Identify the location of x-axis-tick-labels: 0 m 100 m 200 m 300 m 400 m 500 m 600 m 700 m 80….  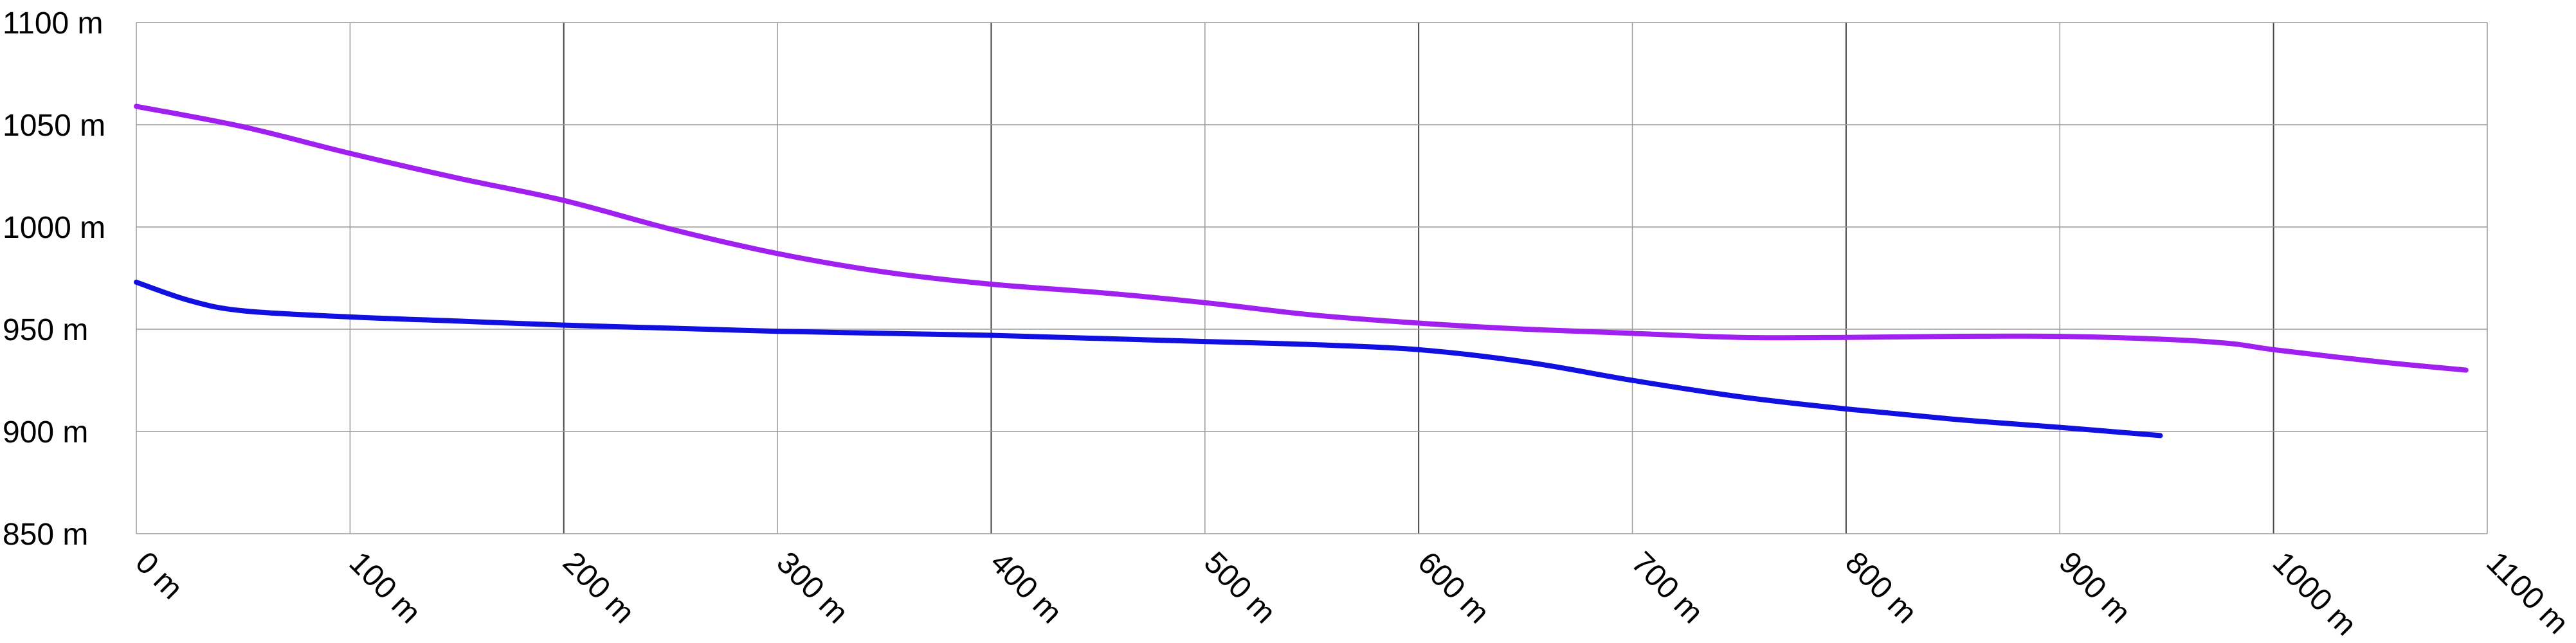
(1352, 593).